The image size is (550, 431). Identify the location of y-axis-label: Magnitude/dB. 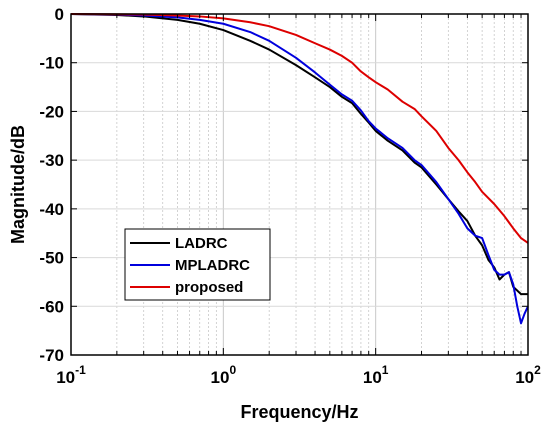
(18, 184).